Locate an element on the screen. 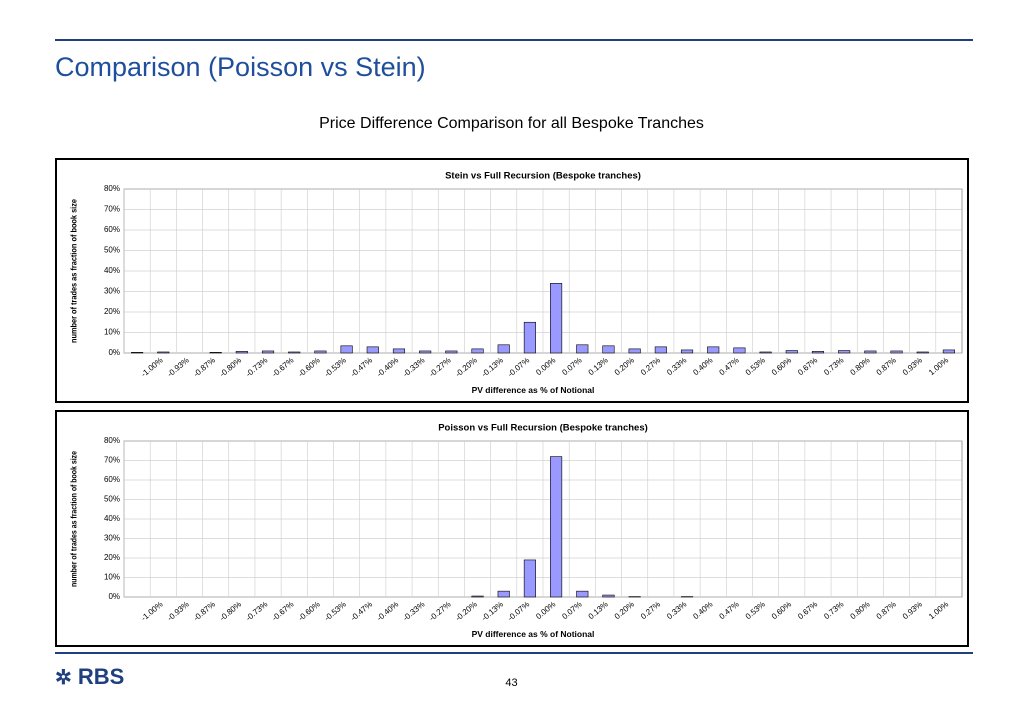 The image size is (1023, 708). x-tick-label: 0.13% is located at coordinates (598, 366).